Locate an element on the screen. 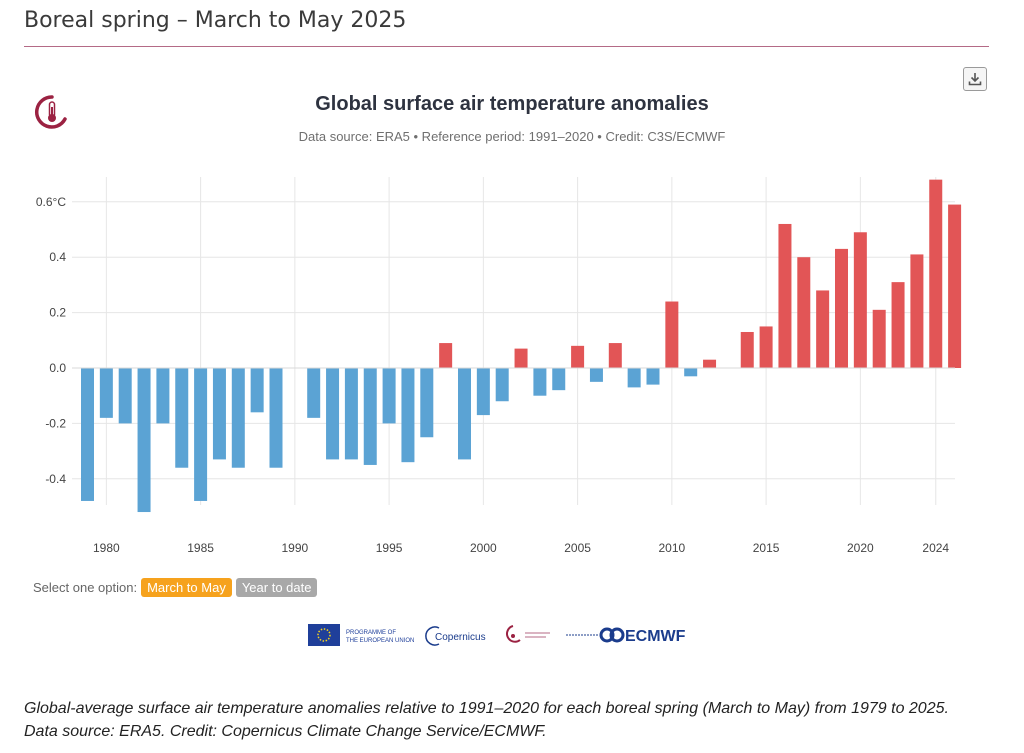 Image resolution: width=1024 pixels, height=753 pixels. bar-2012 is located at coordinates (710, 363).